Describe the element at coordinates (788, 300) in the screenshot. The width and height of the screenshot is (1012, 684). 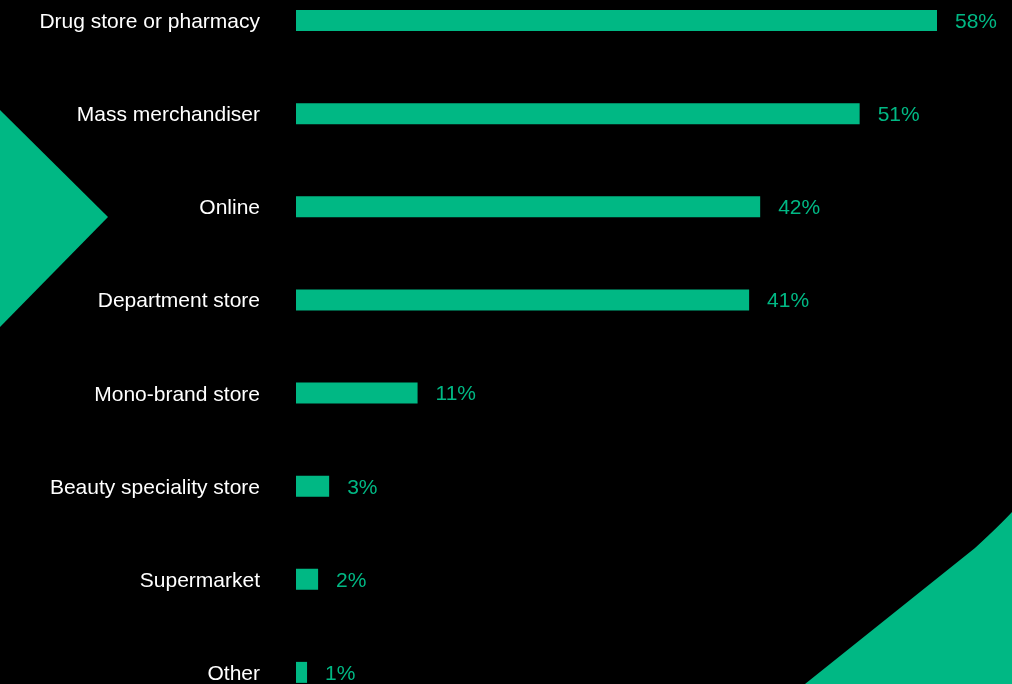
I see `data-label: 41%` at that location.